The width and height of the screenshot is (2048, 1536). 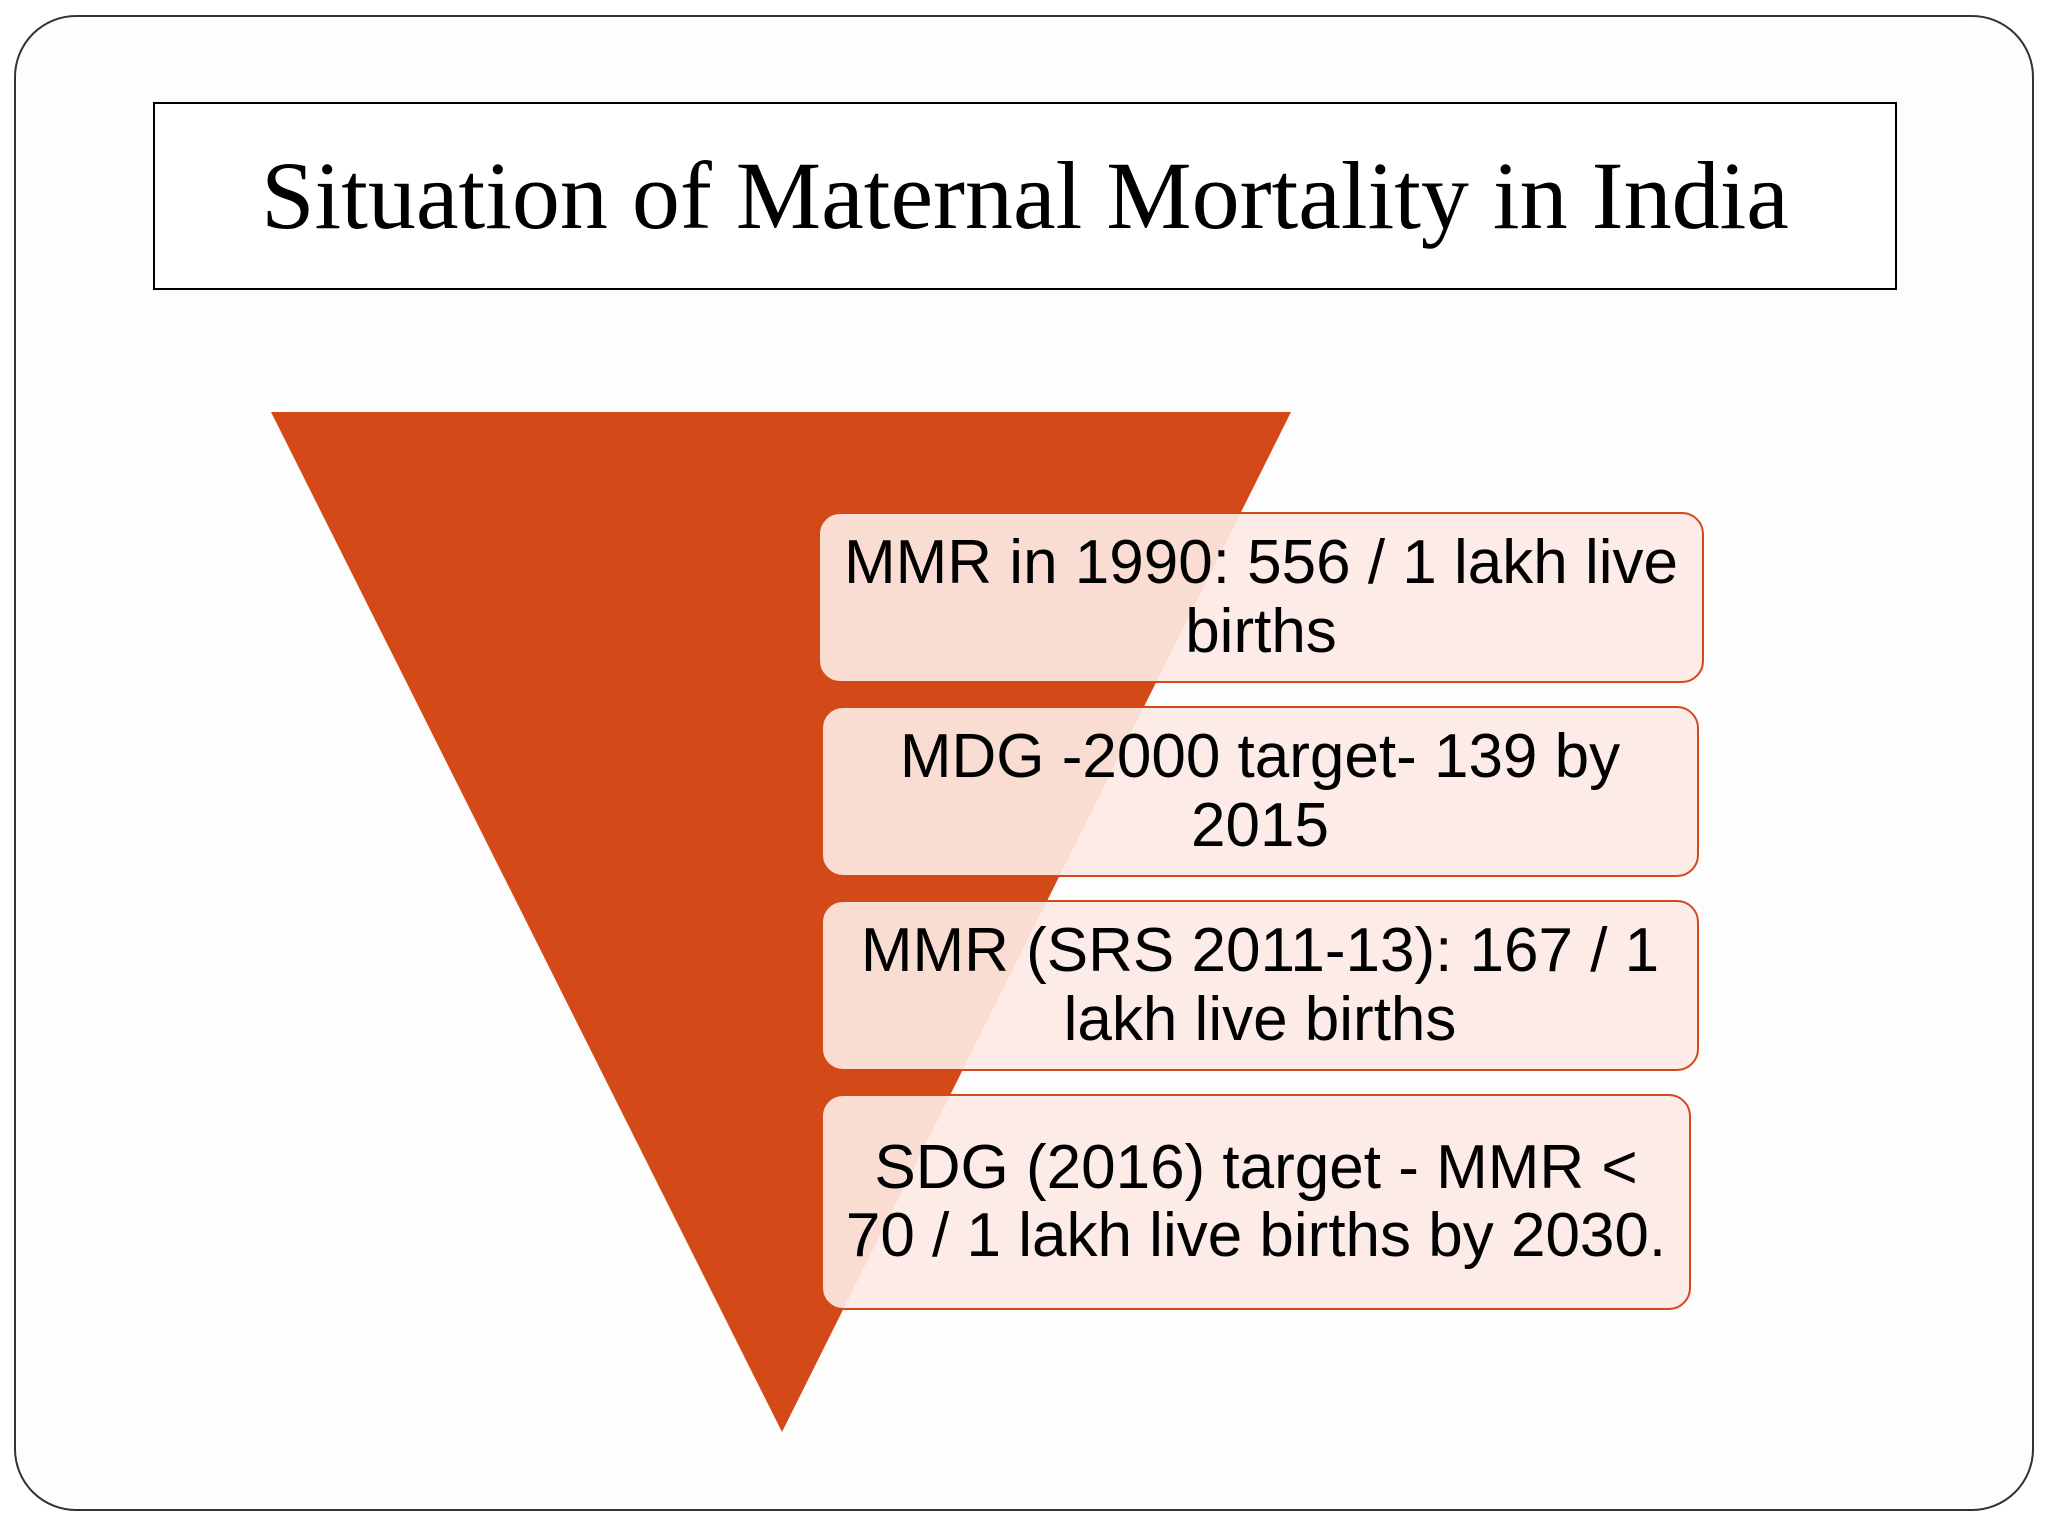 I want to click on funnel-item-text: MMR in 1990: 556 / 1 lakh live births, so click(x=1261, y=597).